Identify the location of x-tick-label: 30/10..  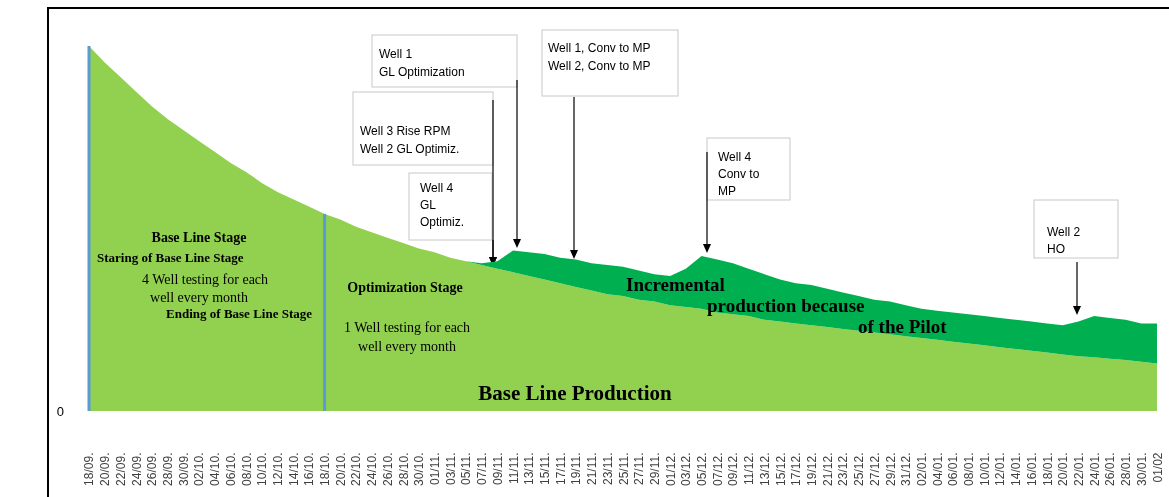
(419, 469).